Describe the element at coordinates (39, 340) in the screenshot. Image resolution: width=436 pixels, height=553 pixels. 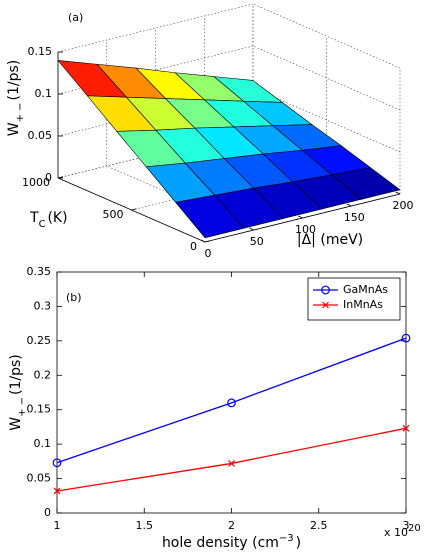
I see `y-tick-label: 0.25` at that location.